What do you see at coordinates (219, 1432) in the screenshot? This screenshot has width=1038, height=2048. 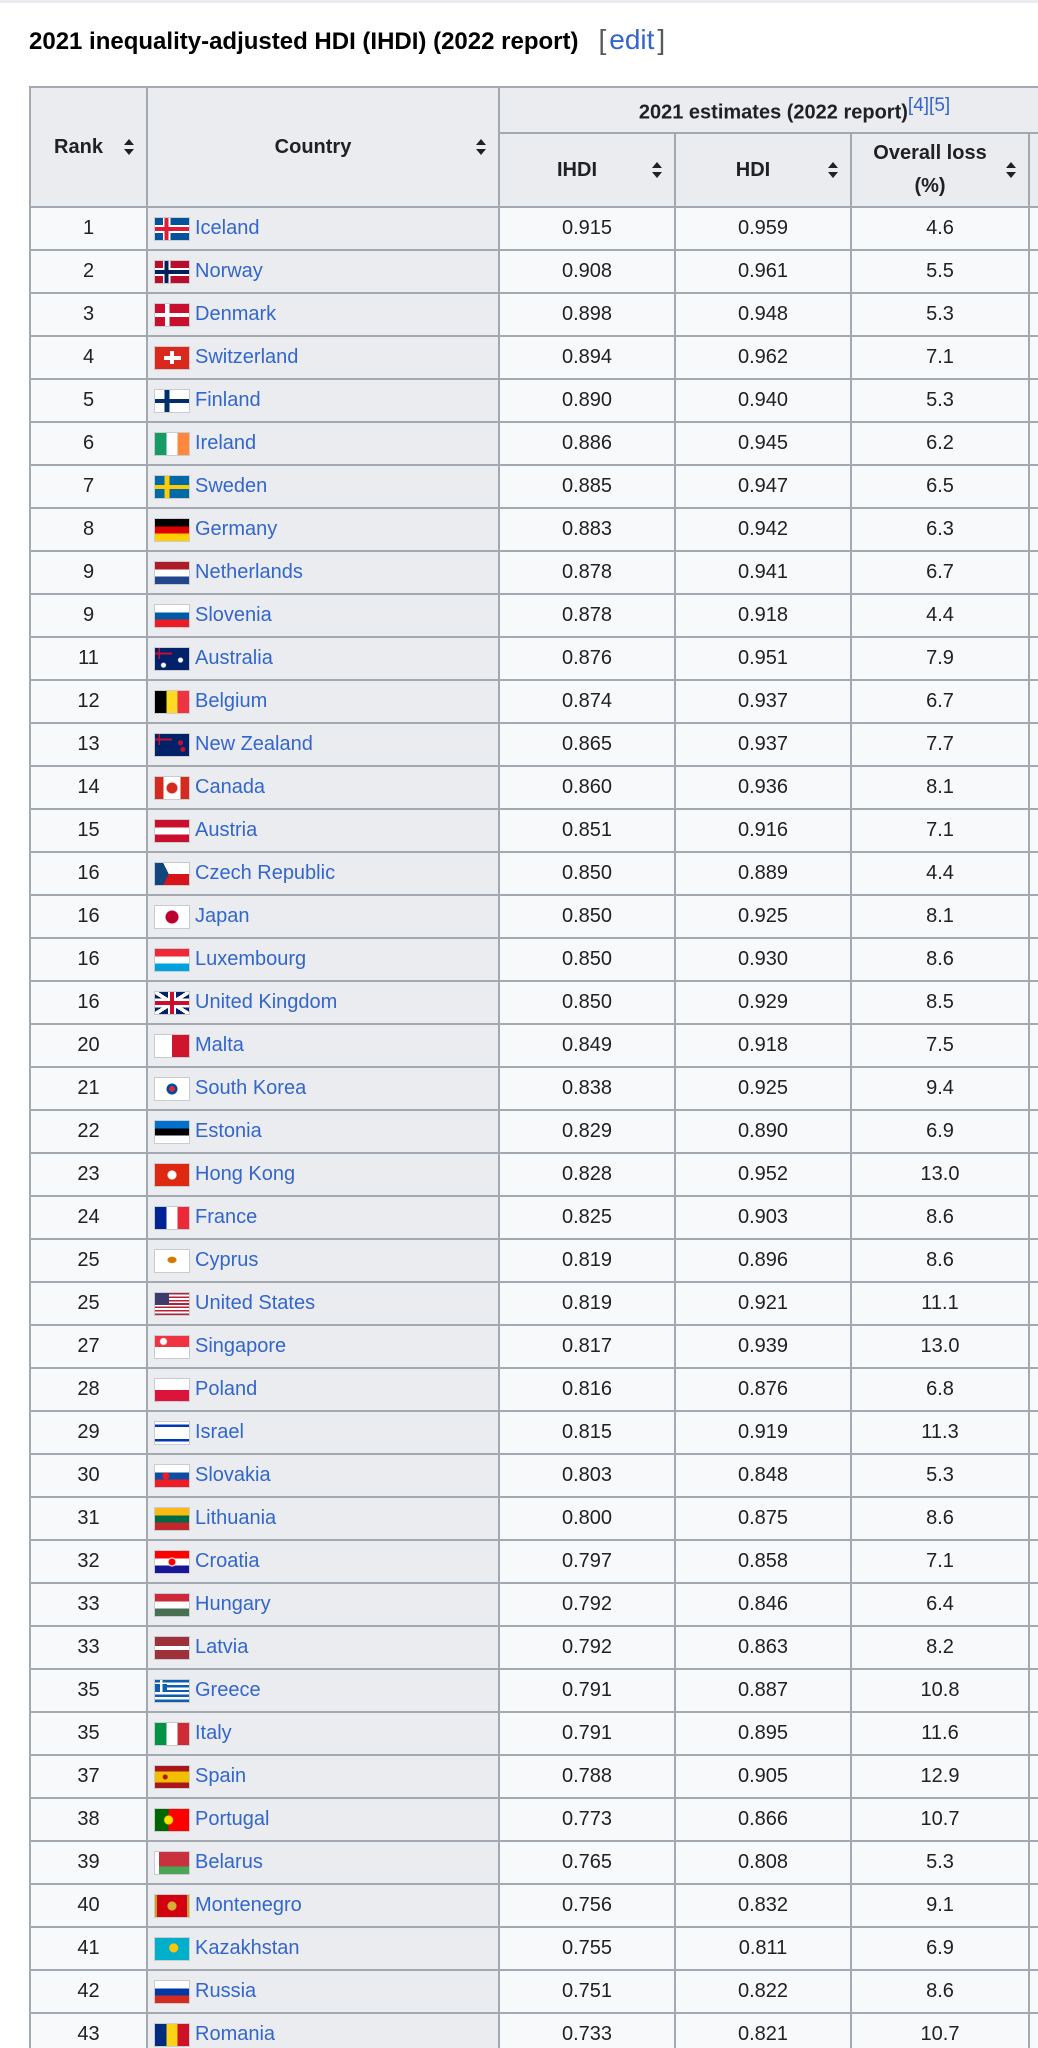 I see `country-link: Israel` at bounding box center [219, 1432].